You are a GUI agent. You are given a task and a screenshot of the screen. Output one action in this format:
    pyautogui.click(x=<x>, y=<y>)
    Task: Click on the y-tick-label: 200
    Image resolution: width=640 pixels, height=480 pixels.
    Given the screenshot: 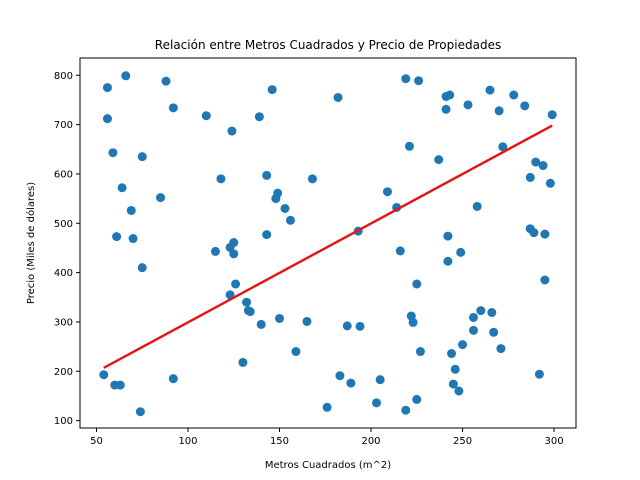 What is the action you would take?
    pyautogui.click(x=63, y=372)
    